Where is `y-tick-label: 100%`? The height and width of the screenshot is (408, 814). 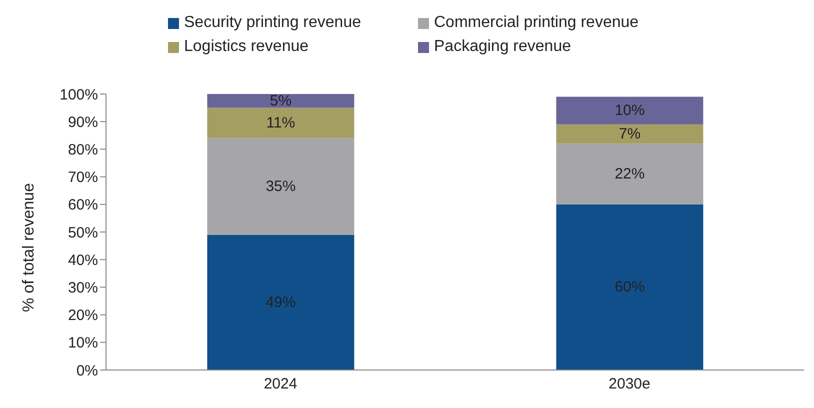 y-tick-label: 100% is located at coordinates (79, 95).